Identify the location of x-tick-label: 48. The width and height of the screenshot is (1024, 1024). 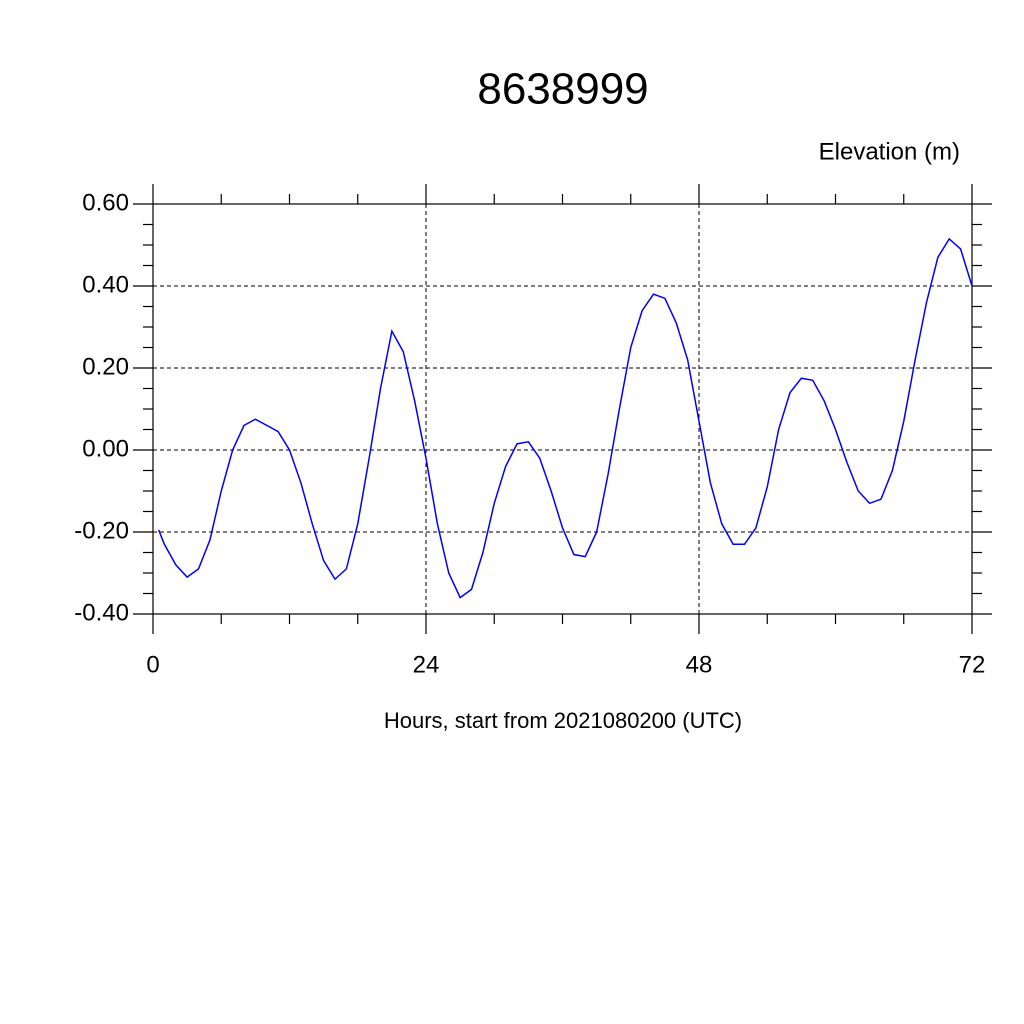
(699, 664).